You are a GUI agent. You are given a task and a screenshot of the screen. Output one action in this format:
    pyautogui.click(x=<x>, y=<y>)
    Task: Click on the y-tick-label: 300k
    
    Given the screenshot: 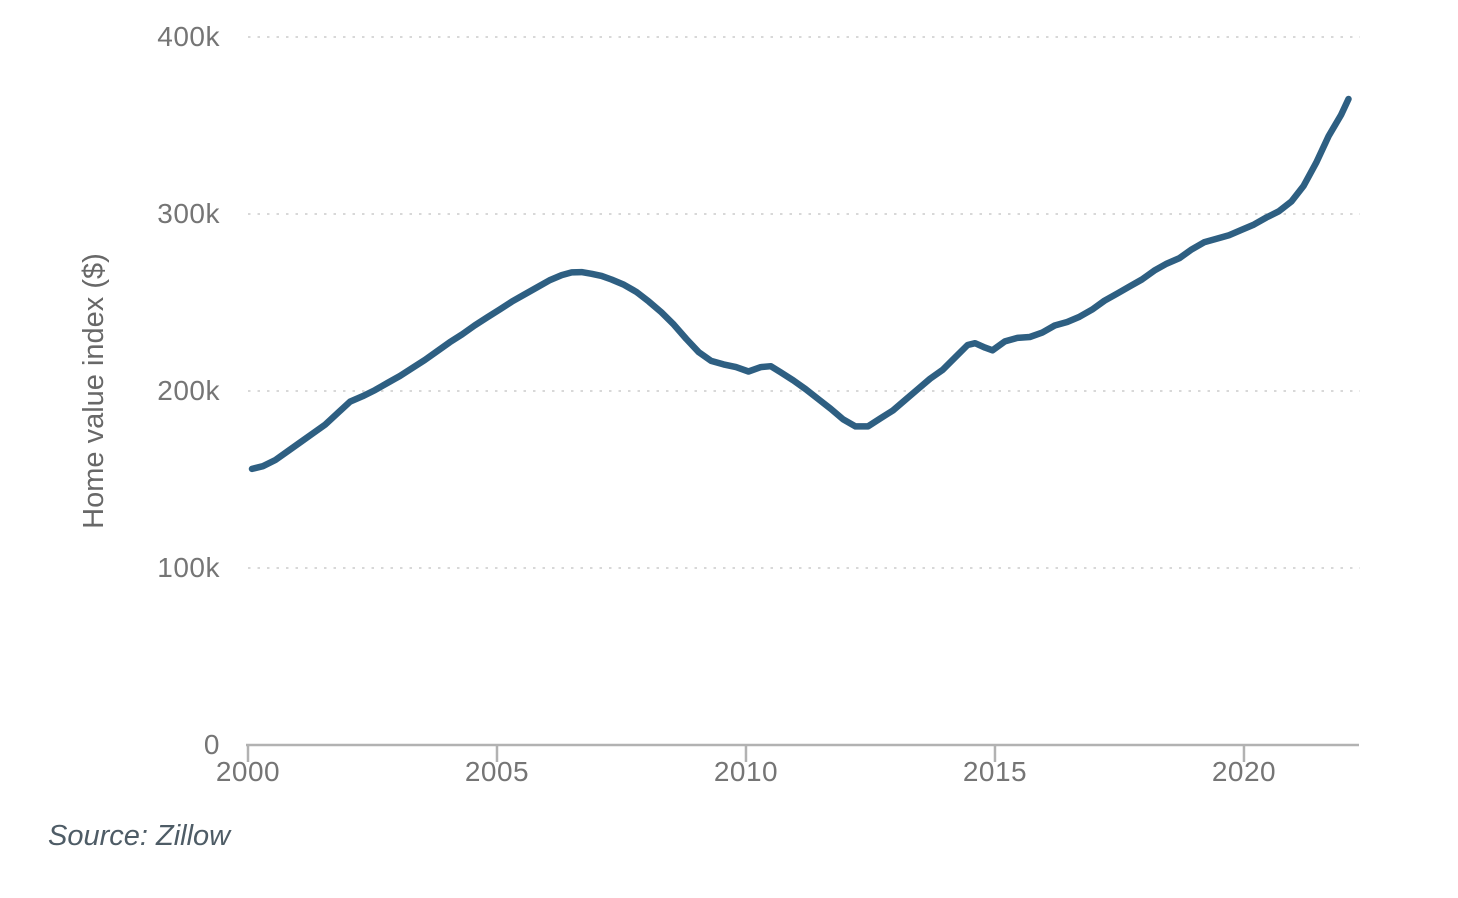 What is the action you would take?
    pyautogui.click(x=188, y=213)
    